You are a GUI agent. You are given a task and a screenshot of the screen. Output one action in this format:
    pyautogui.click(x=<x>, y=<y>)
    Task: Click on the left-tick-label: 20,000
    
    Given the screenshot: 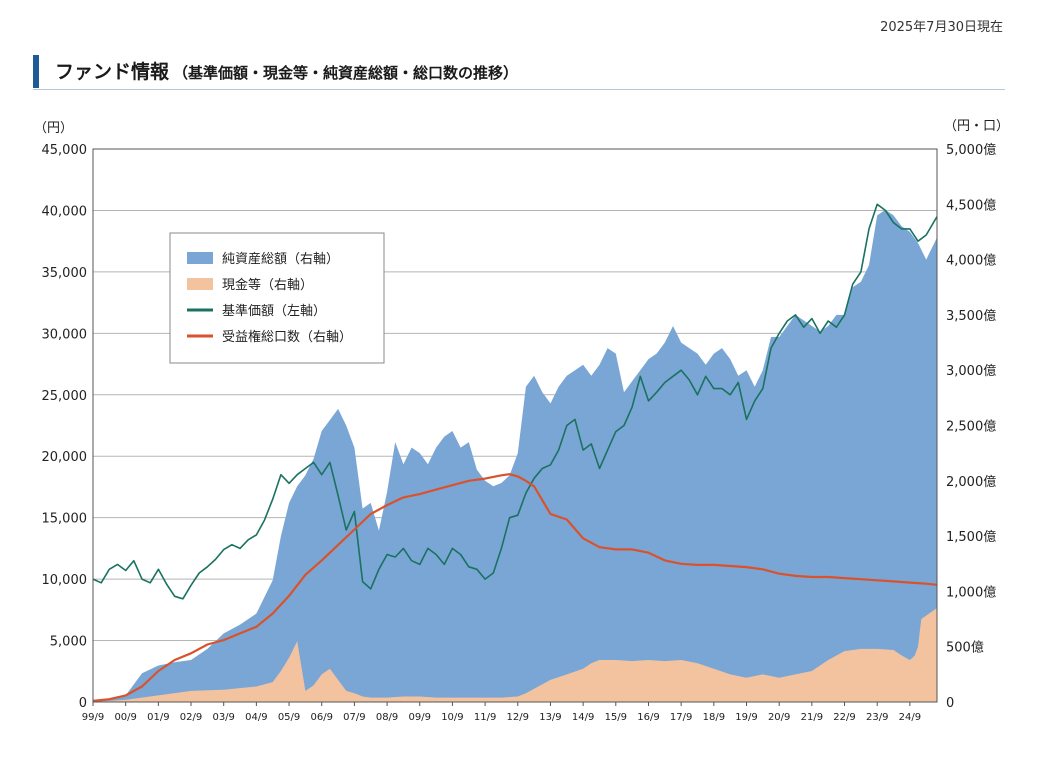 What is the action you would take?
    pyautogui.click(x=65, y=457)
    